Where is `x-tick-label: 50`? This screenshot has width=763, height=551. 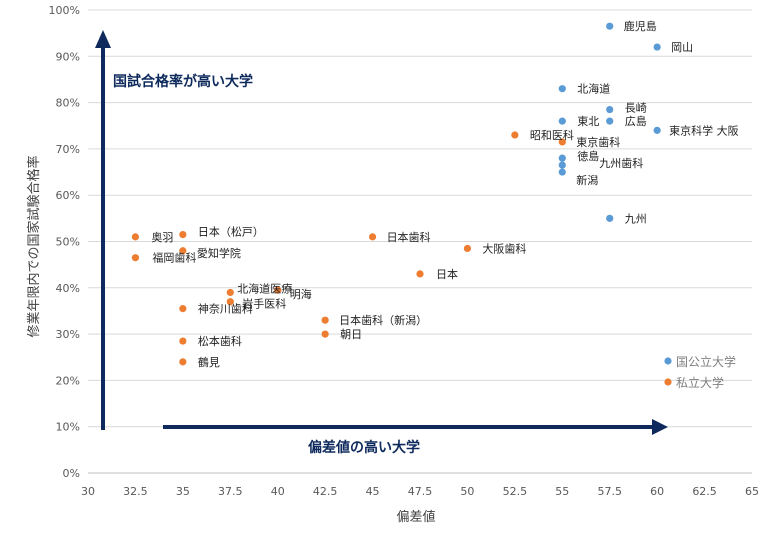 x-tick-label: 50 is located at coordinates (467, 491).